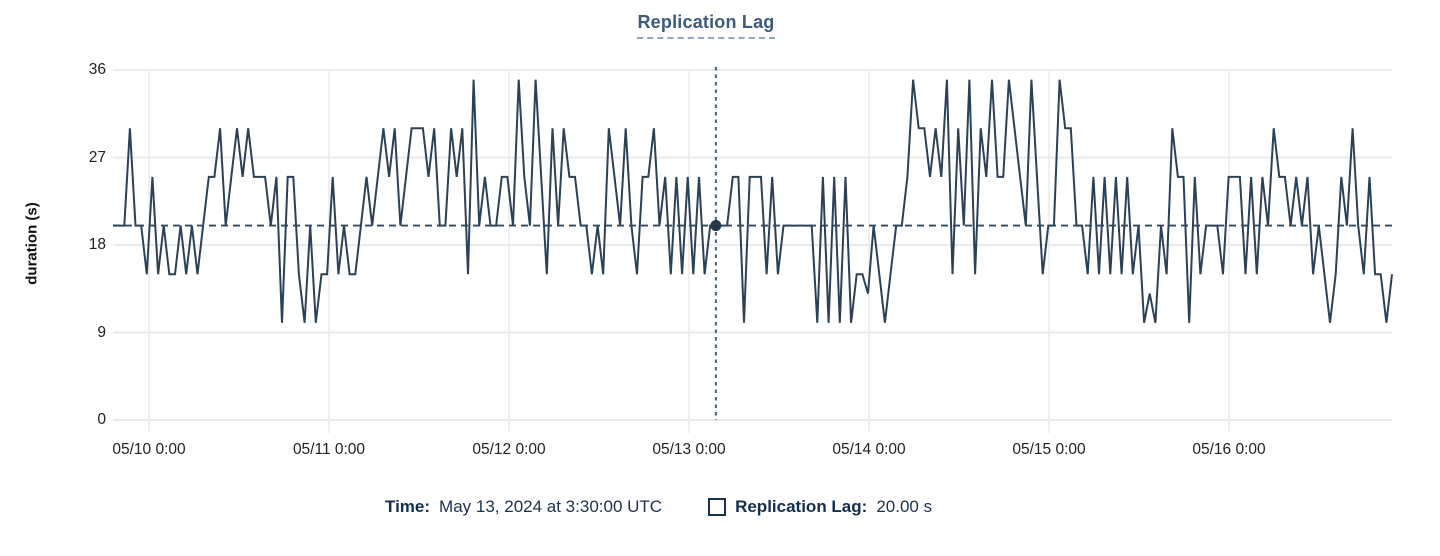 The width and height of the screenshot is (1440, 556). Describe the element at coordinates (509, 449) in the screenshot. I see `x-tick-label: 05/12 0:00` at that location.